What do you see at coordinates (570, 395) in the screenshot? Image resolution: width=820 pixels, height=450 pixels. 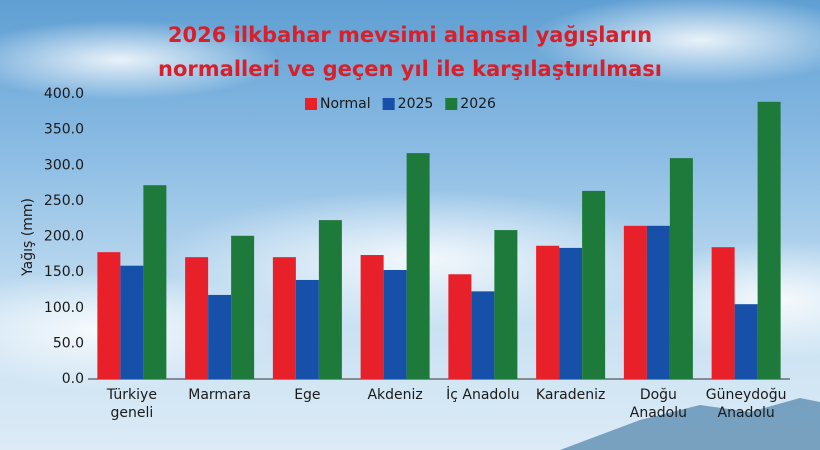 I see `x-tick-label: Karadeniz` at bounding box center [570, 395].